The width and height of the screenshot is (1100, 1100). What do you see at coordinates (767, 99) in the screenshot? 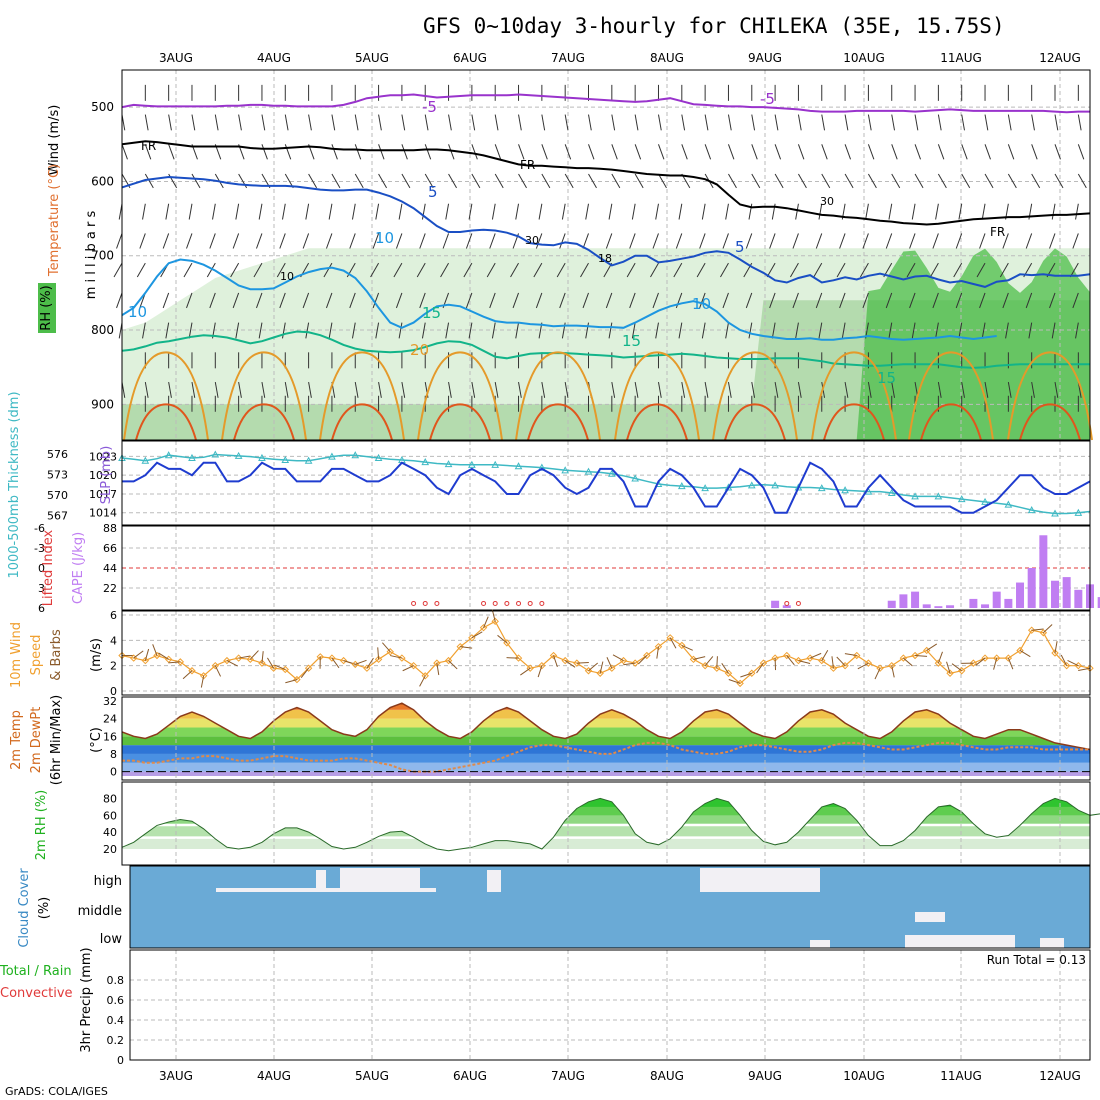
I see `contour-label-minus5: -5` at bounding box center [767, 99].